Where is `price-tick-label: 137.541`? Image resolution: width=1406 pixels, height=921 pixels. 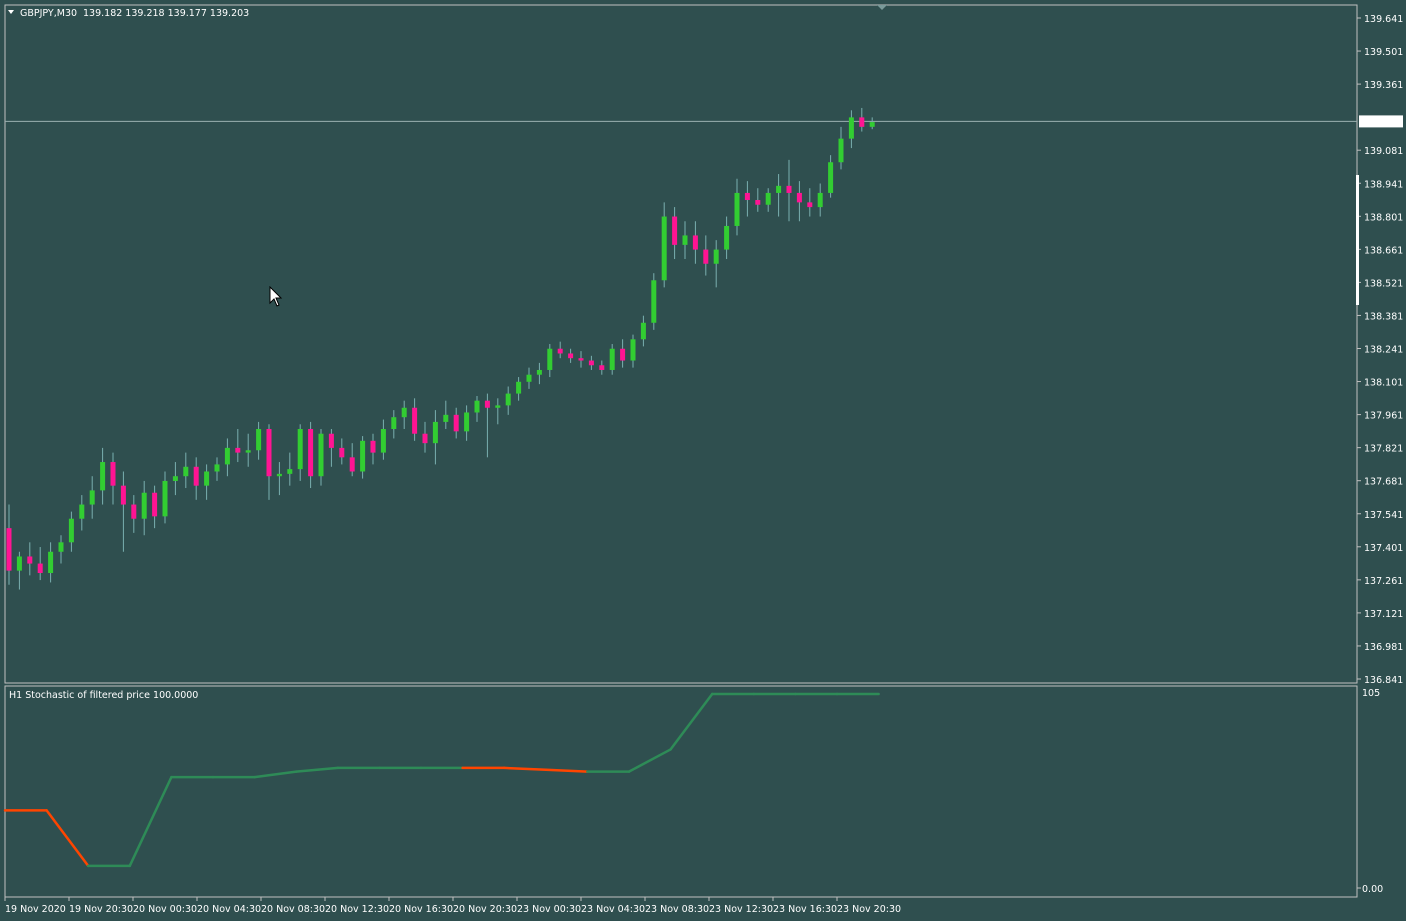
price-tick-label: 137.541 is located at coordinates (1383, 515).